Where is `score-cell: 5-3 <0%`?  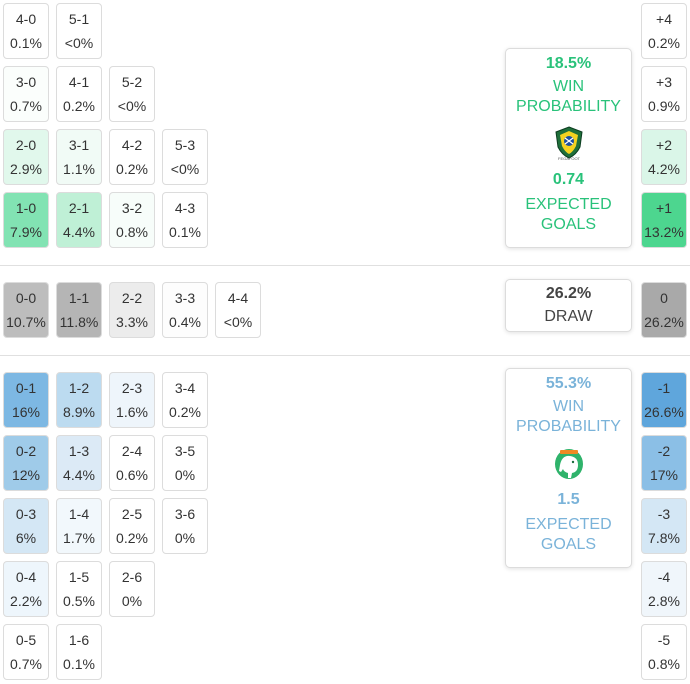
score-cell: 5-3 <0% is located at coordinates (185, 157).